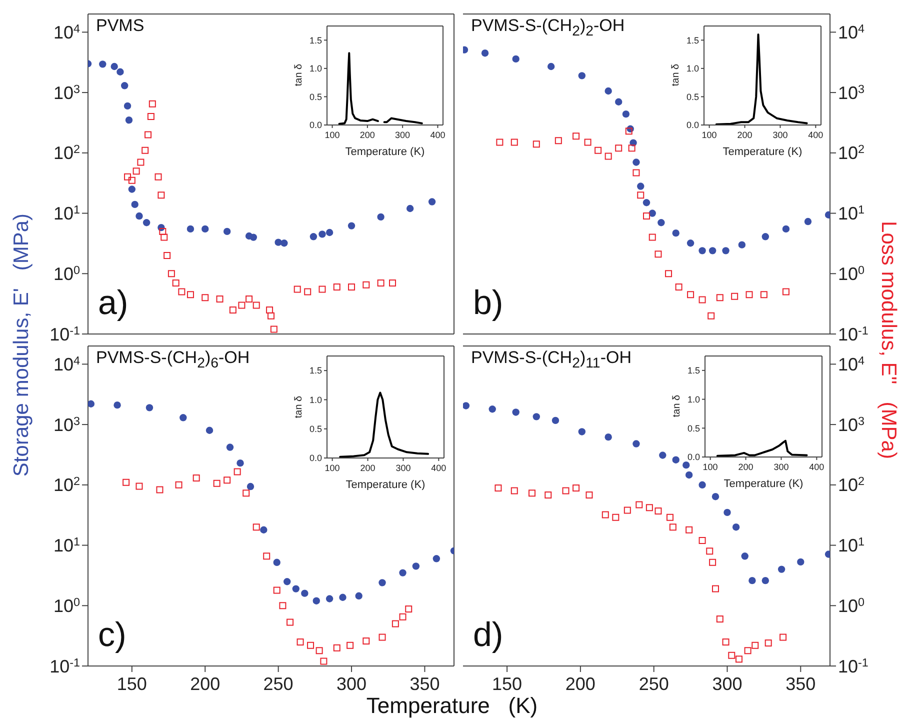 Image resolution: width=904 pixels, height=723 pixels. Describe the element at coordinates (851, 485) in the screenshot. I see `y2-tick-label: 10$^{2}$` at that location.